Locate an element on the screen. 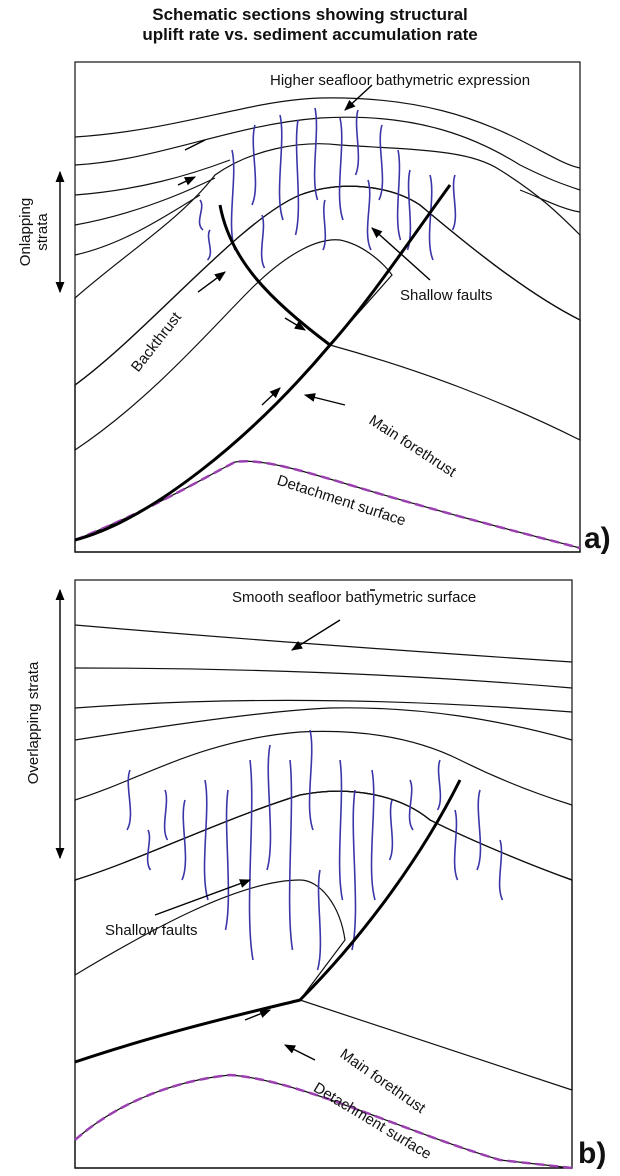 This screenshot has height=1176, width=620. title-line: Schematic sections showing structural is located at coordinates (310, 14).